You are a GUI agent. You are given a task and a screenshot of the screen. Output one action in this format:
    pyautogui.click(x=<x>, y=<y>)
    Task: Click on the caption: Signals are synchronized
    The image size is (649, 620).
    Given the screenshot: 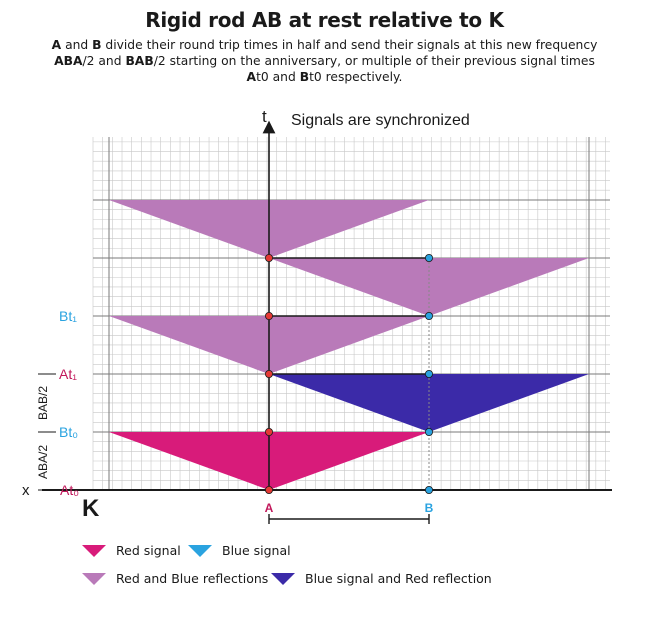 What is the action you would take?
    pyautogui.click(x=380, y=120)
    